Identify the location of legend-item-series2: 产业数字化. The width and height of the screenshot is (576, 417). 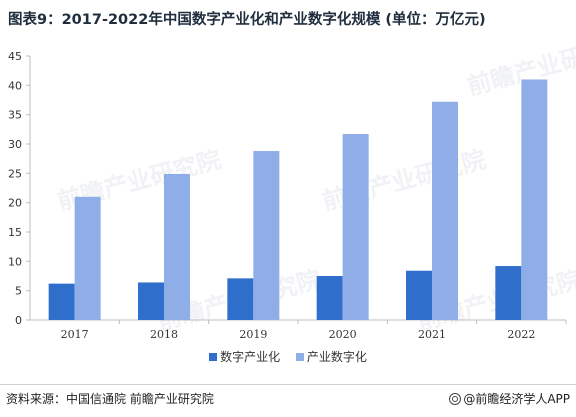
(331, 356).